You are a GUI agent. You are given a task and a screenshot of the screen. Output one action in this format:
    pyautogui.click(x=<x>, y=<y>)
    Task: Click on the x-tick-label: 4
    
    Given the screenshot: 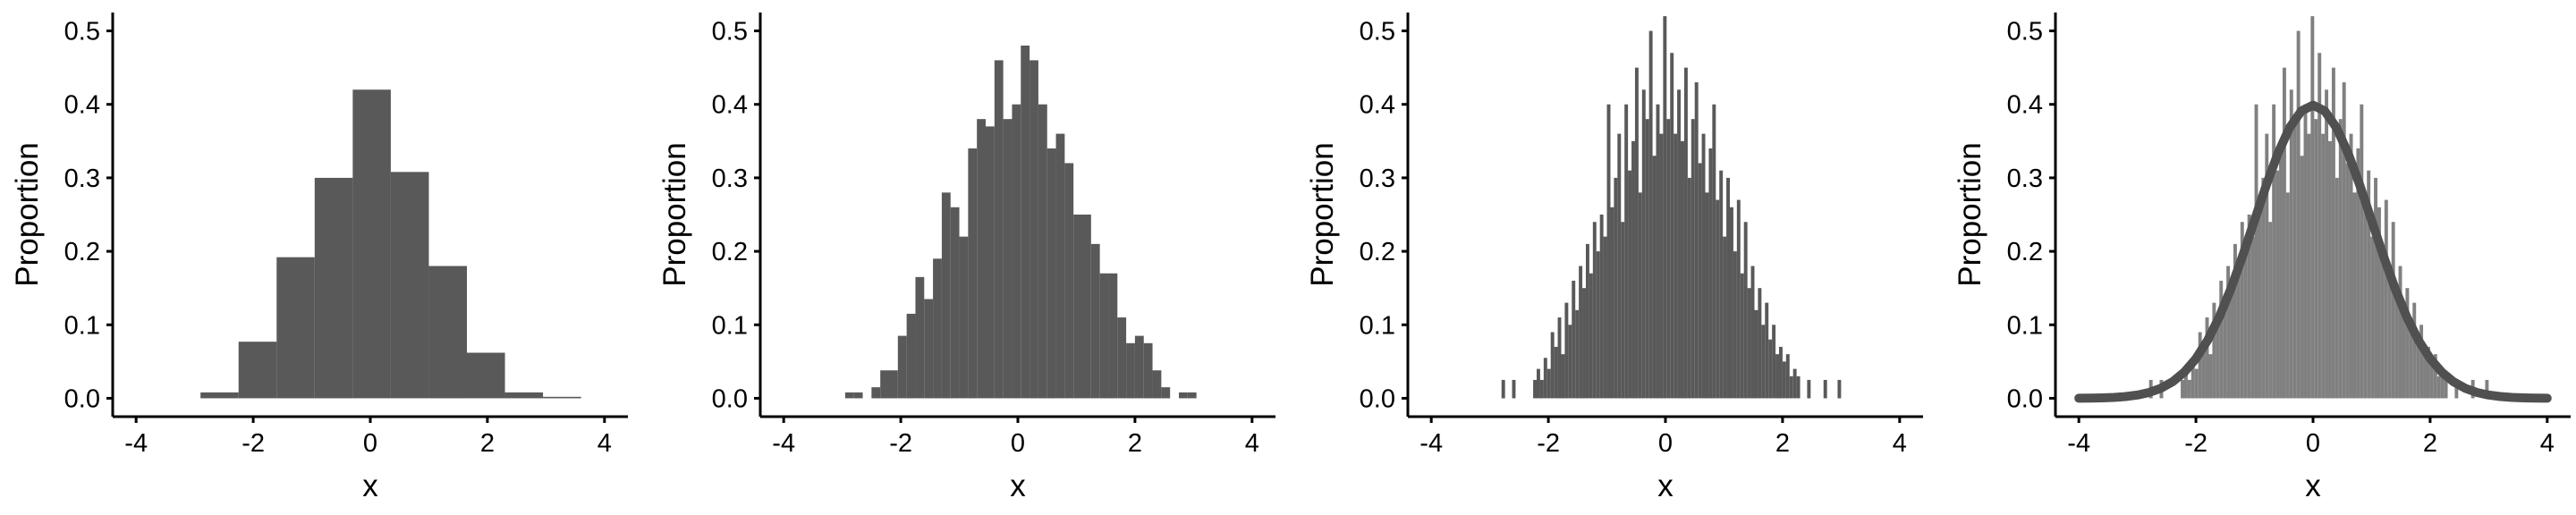 What is the action you would take?
    pyautogui.click(x=1900, y=444)
    